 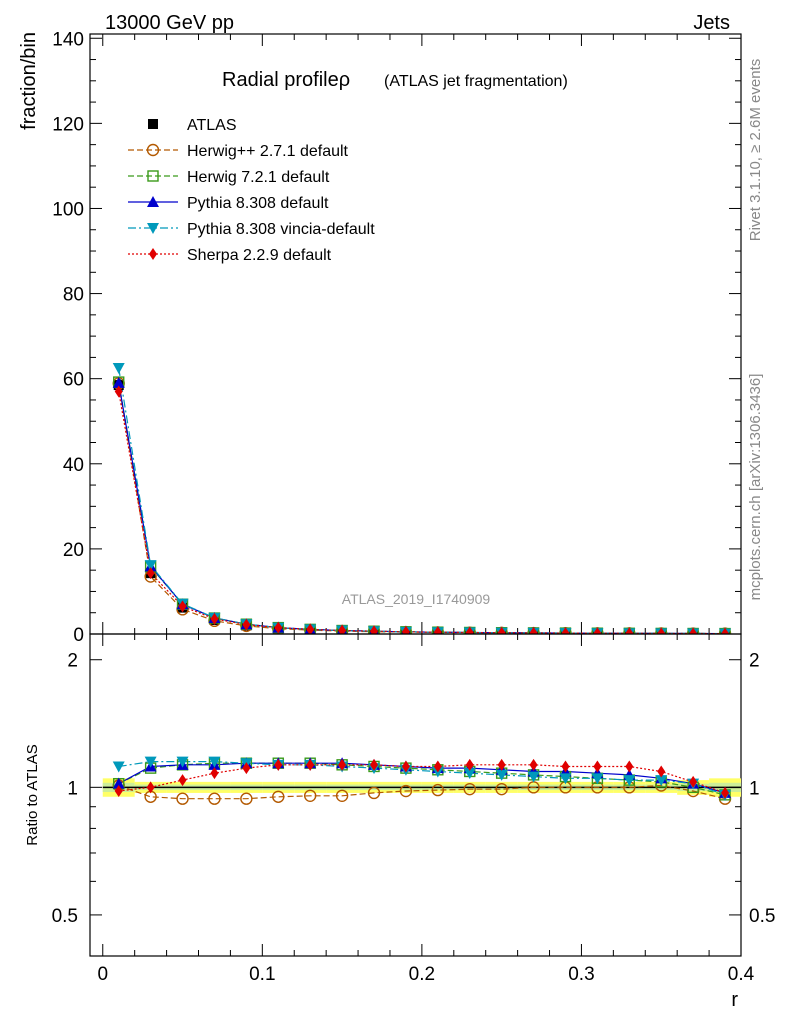 What do you see at coordinates (78, 635) in the screenshot?
I see `y-tick-label: 0` at bounding box center [78, 635].